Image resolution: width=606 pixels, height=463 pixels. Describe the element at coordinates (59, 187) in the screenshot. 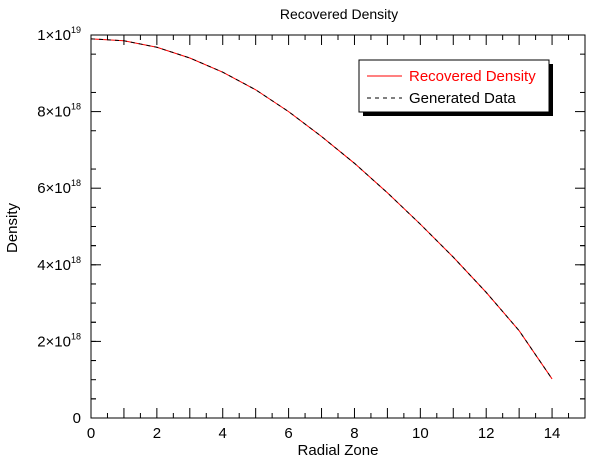

I see `y-tick-label: 6×10¹⁸` at that location.